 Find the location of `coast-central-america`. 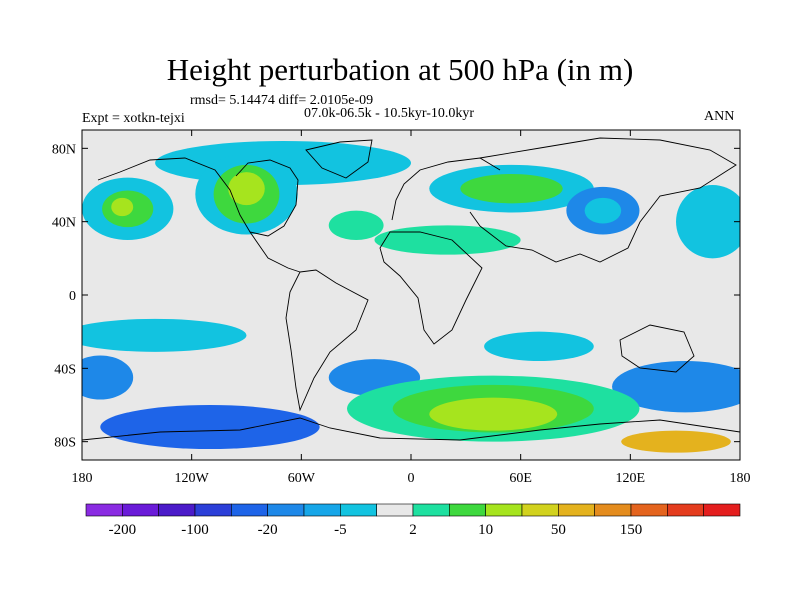

coast-central-america is located at coordinates (275, 252).